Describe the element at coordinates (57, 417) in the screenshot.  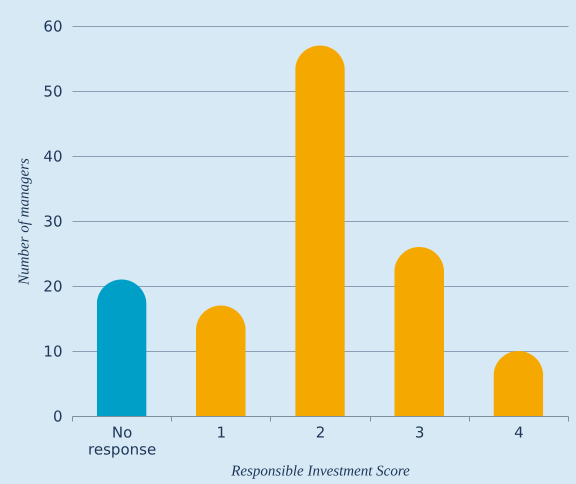
I see `y-tick-label: 0` at that location.